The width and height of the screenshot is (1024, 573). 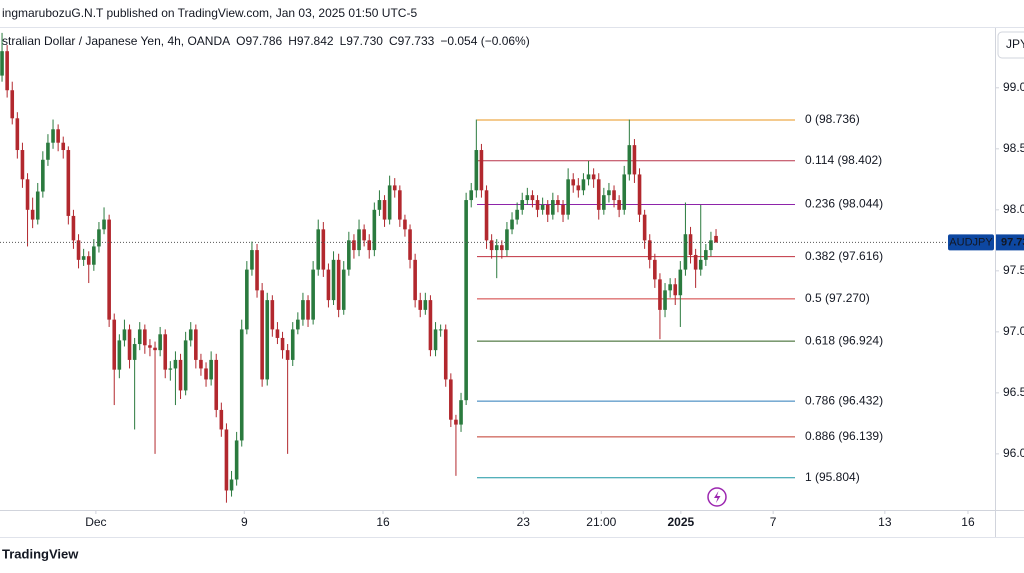 What do you see at coordinates (383, 522) in the screenshot?
I see `x-tick-label: 16` at bounding box center [383, 522].